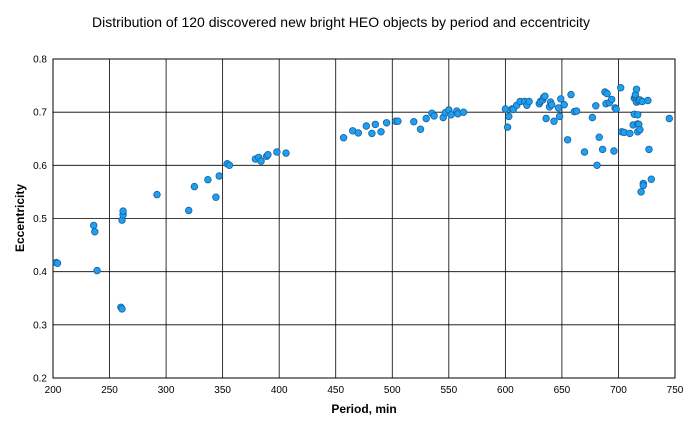 This screenshot has height=433, width=700. I want to click on y-tick-label: 0.3, so click(40, 325).